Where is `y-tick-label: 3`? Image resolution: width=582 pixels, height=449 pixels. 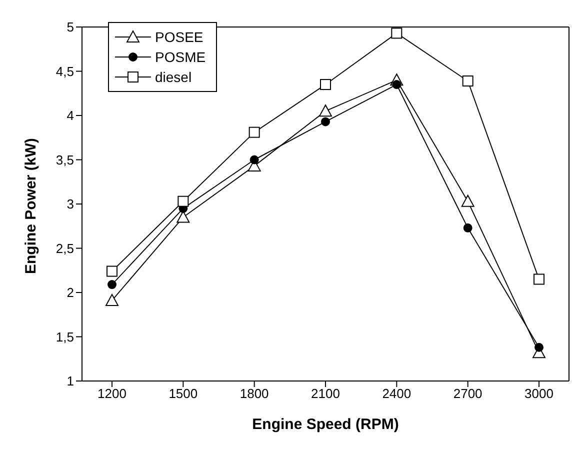
y-tick-label: 3 is located at coordinates (70, 204).